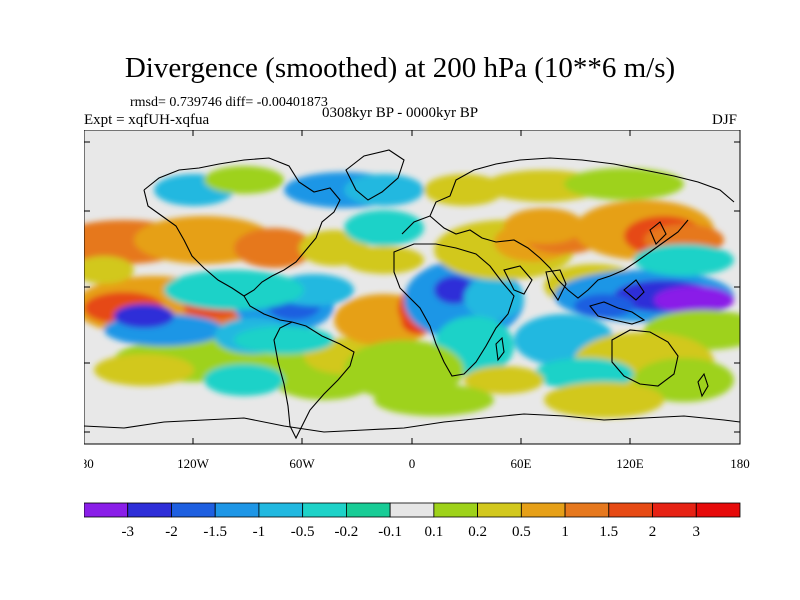 This screenshot has height=600, width=800. What do you see at coordinates (229, 102) in the screenshot?
I see `stats-label: rmsd= 0.739746 diff= -0.00401873` at bounding box center [229, 102].